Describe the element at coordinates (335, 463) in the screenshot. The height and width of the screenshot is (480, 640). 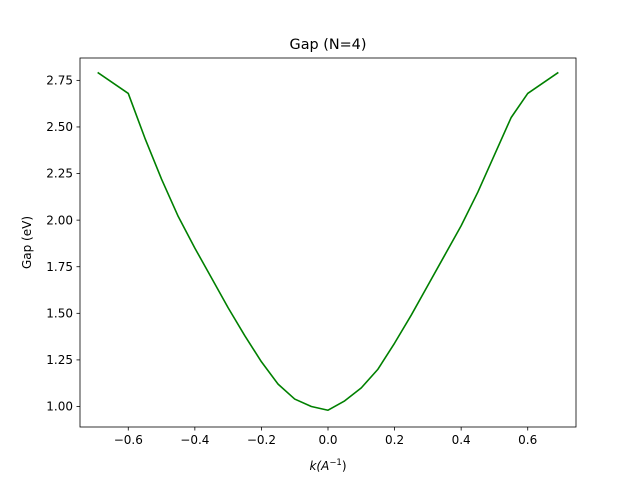
I see `x-axis-label-sup: −1` at that location.